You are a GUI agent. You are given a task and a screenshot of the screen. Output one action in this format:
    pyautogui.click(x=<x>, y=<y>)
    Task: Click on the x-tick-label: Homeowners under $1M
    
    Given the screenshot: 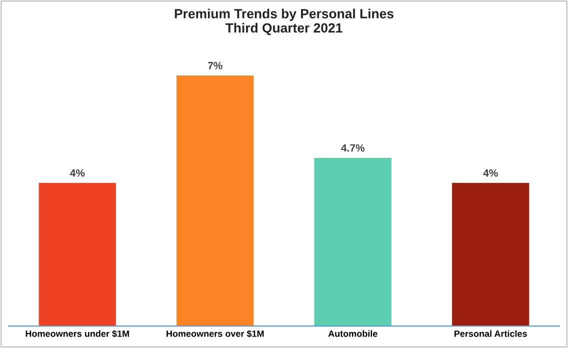 What is the action you would take?
    pyautogui.click(x=77, y=334)
    